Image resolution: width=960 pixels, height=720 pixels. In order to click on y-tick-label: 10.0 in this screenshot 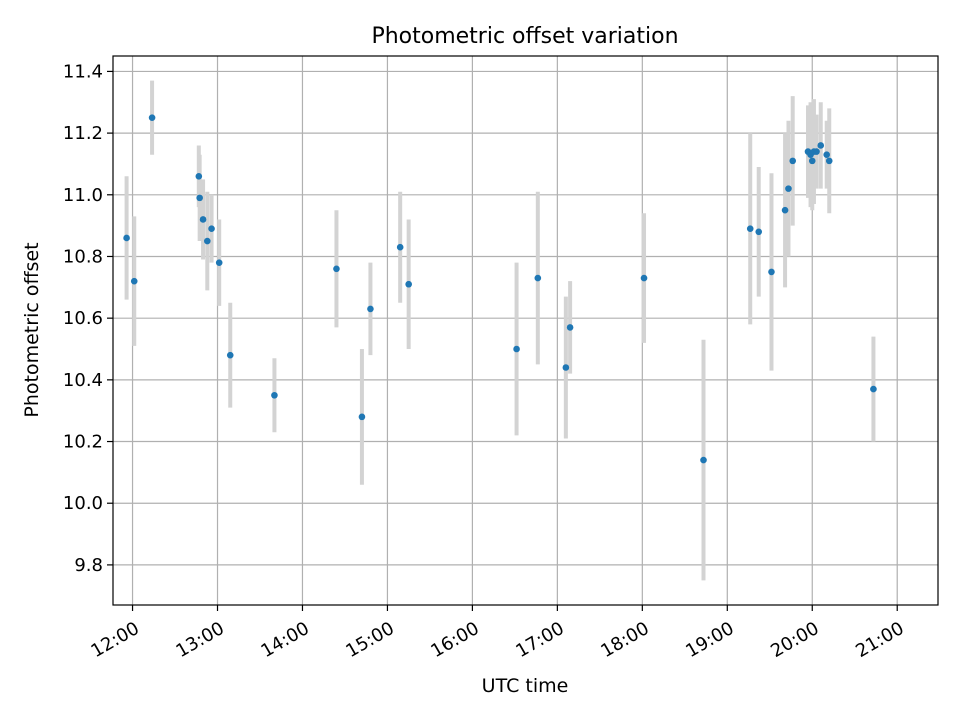, I will do `click(83, 503)`.